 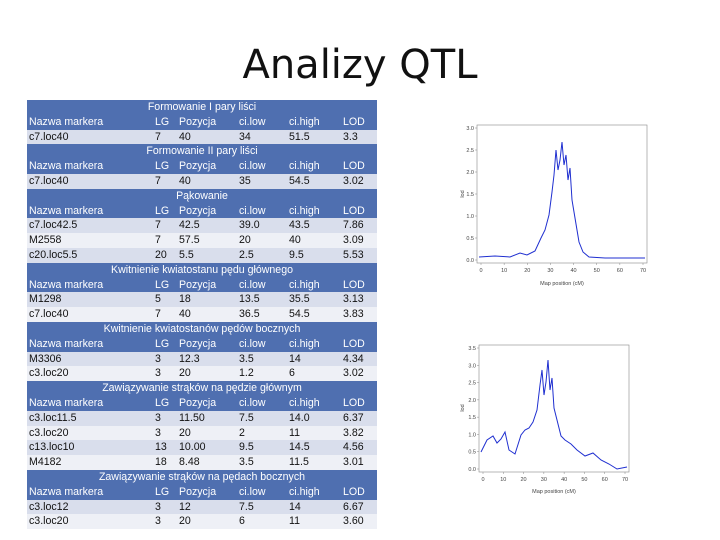 What do you see at coordinates (202, 270) in the screenshot?
I see `section-title: Kwitnienie kwiatostanu pędu głównego` at bounding box center [202, 270].